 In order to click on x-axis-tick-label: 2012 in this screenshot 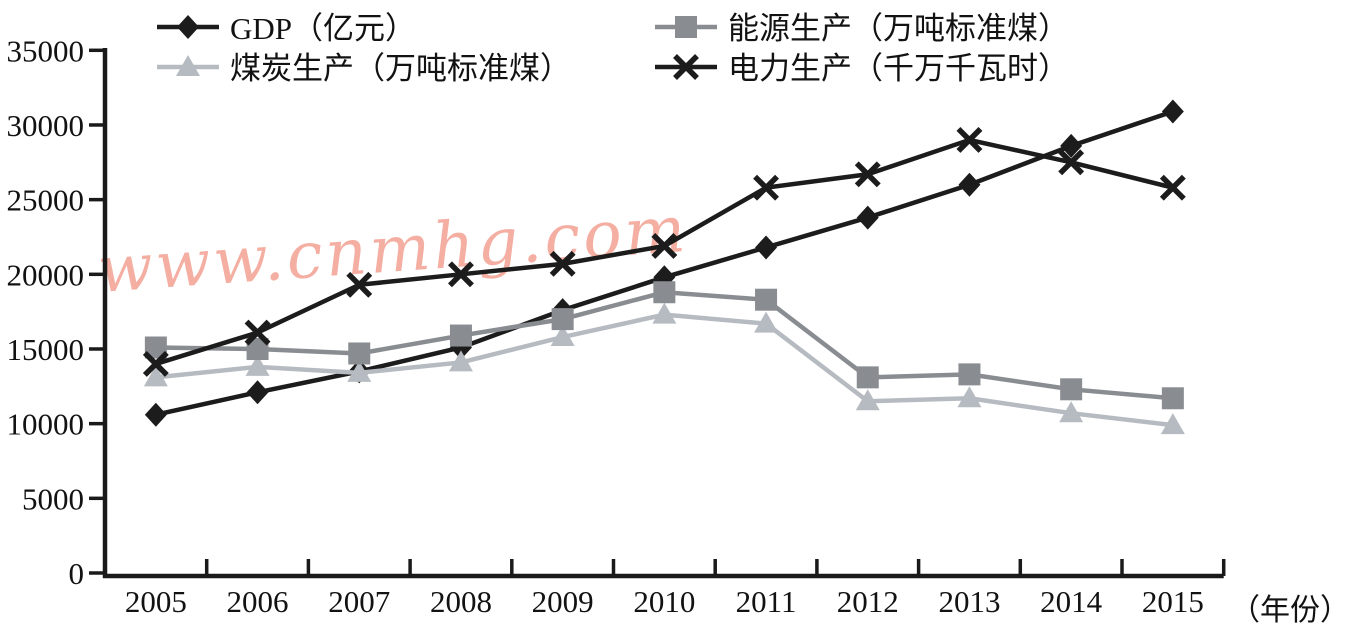, I will do `click(868, 601)`.